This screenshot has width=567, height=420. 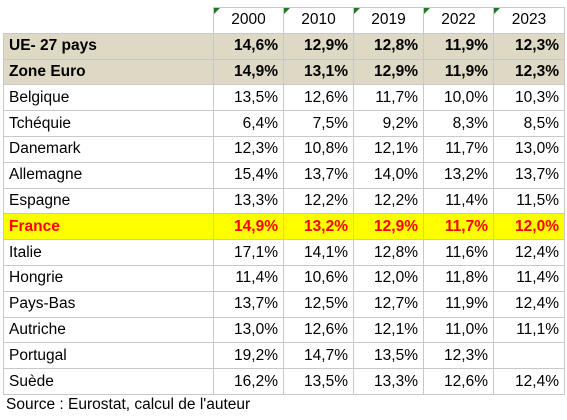 I want to click on row-label-cell: Pays-Bas, so click(x=108, y=304).